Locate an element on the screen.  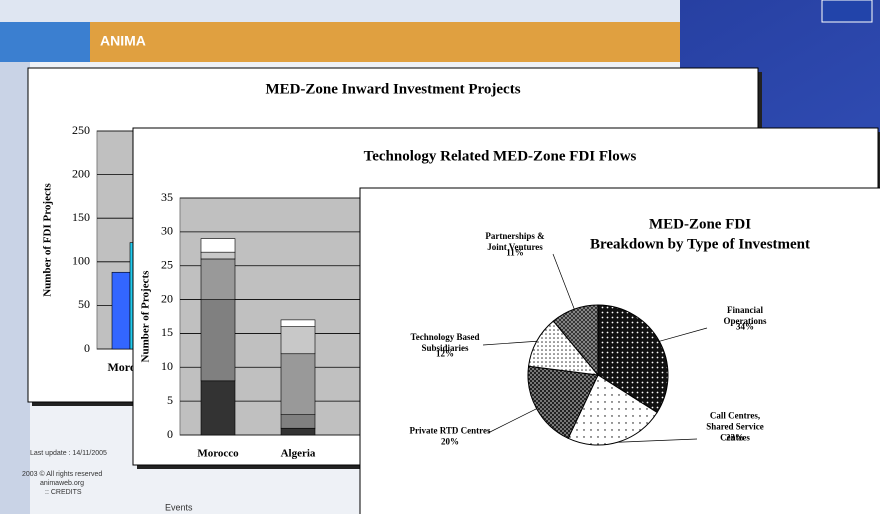
banner is located at coordinates (340, 42).